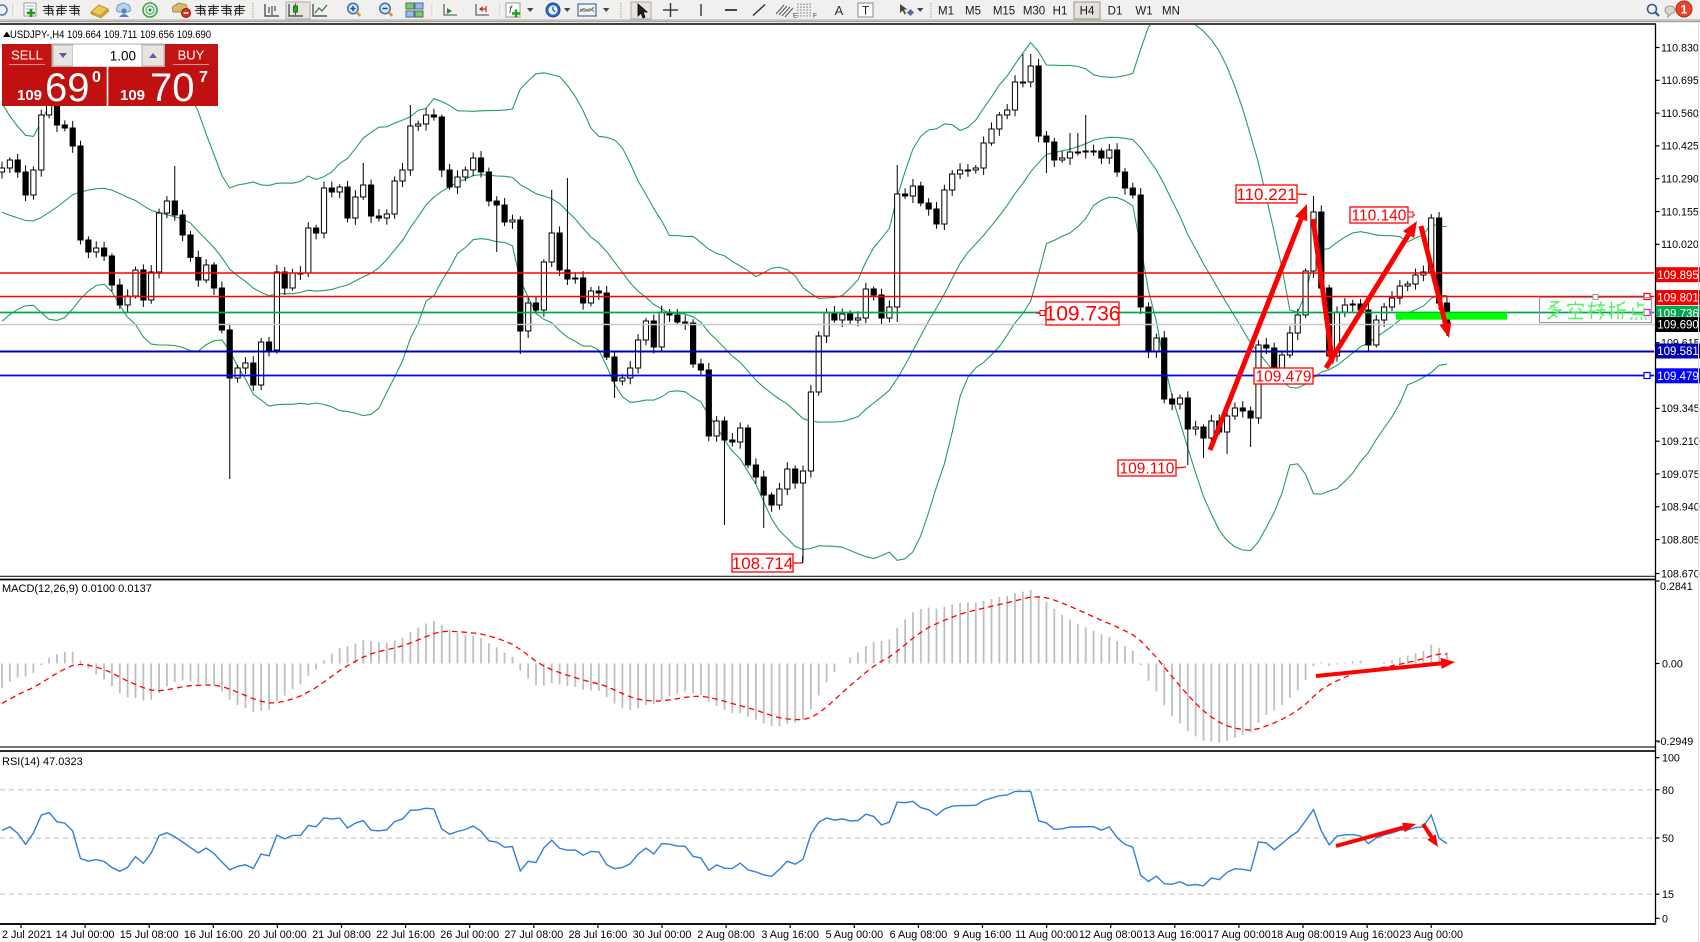  What do you see at coordinates (191, 55) in the screenshot?
I see `svg-text: BUY` at bounding box center [191, 55].